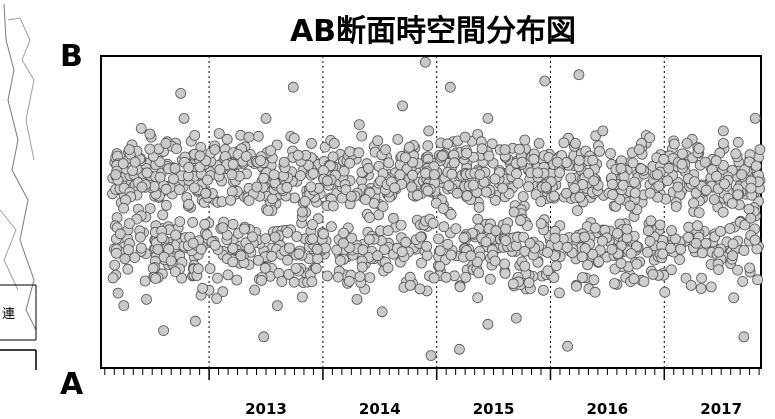 This screenshot has width=775, height=419. Describe the element at coordinates (266, 409) in the screenshot. I see `year-tick-label: 2013` at that location.